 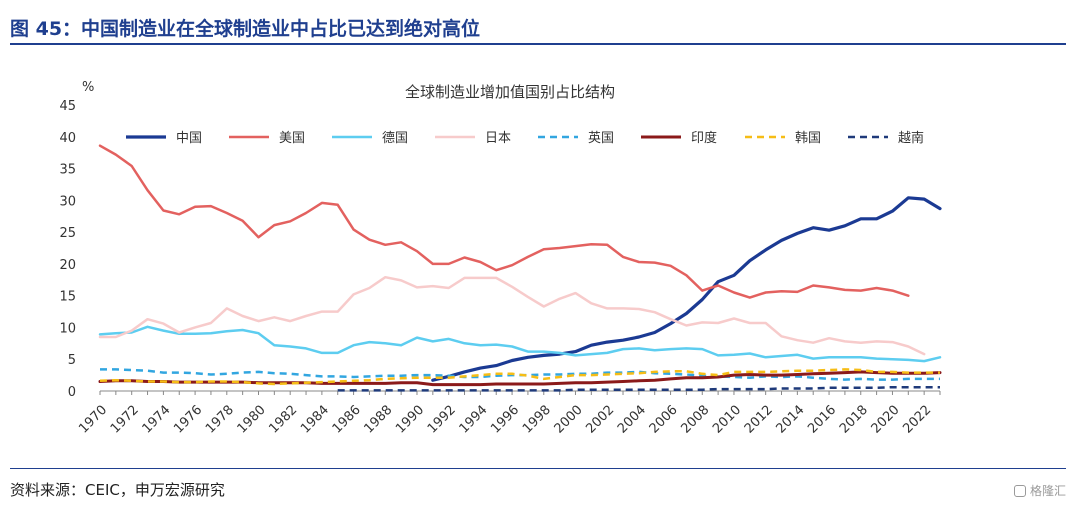 I want to click on watermark: 格隆汇, so click(x=1039, y=490).